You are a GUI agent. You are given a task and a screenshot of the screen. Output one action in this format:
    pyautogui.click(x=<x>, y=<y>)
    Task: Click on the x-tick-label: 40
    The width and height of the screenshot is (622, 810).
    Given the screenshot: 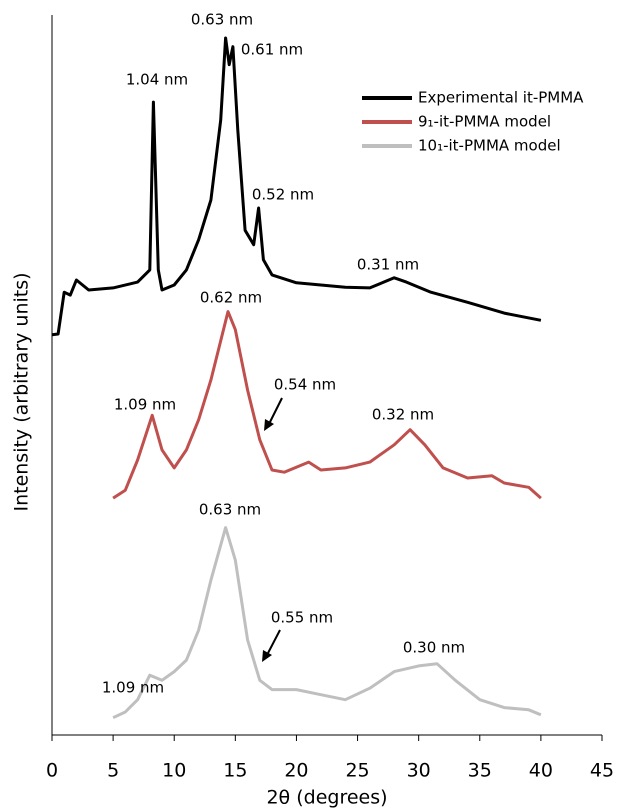 What is the action you would take?
    pyautogui.click(x=541, y=771)
    